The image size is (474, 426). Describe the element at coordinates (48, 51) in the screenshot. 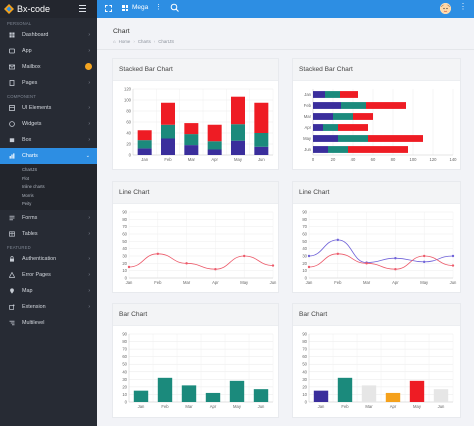

I see `sidebar-item-app: App ›` at that location.